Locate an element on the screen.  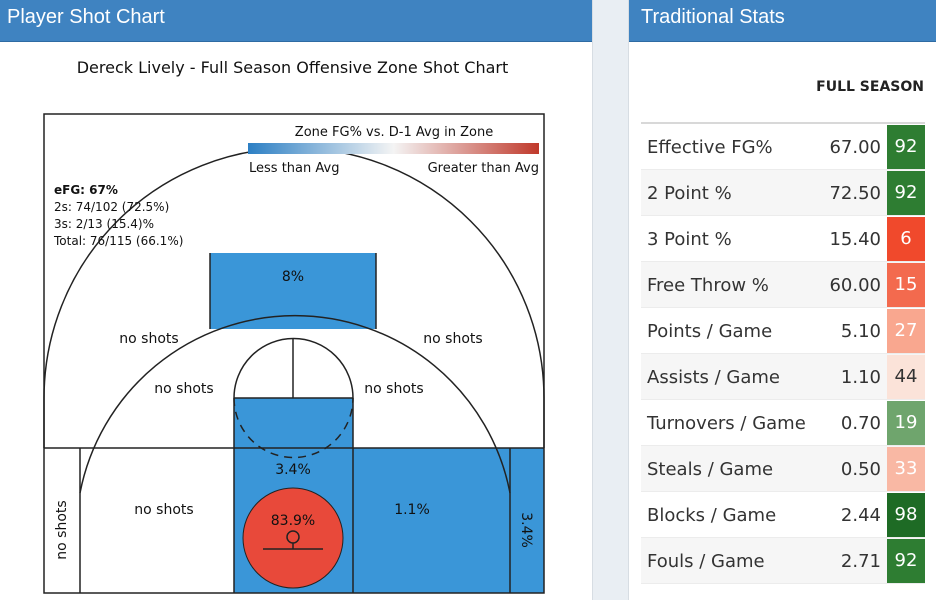
right-corner-zone is located at coordinates (527, 520).